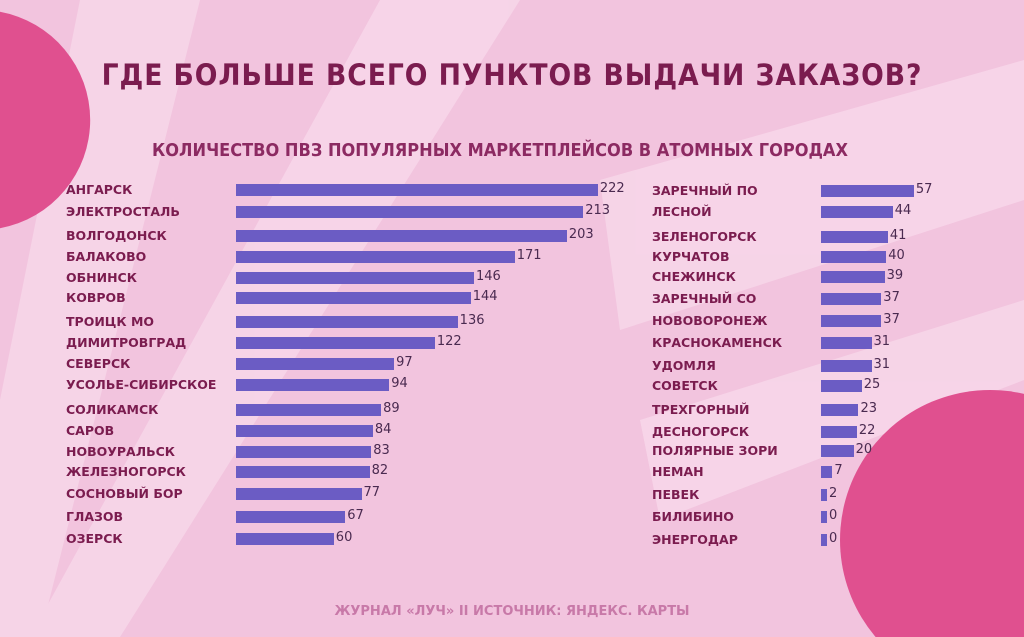  What do you see at coordinates (355, 515) in the screenshot?
I see `data-label: 67` at bounding box center [355, 515].